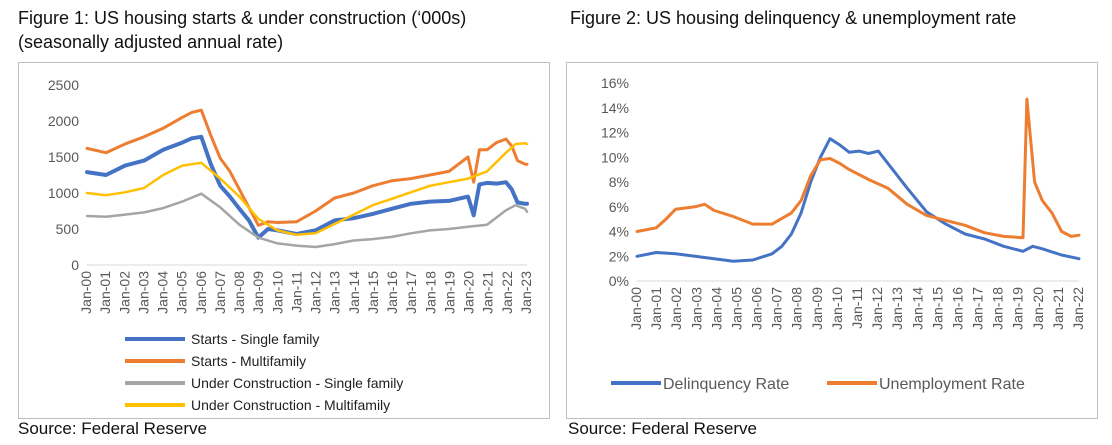 The height and width of the screenshot is (445, 1112). What do you see at coordinates (656, 308) in the screenshot?
I see `fig2-x-tick-label: Jan-01` at bounding box center [656, 308].